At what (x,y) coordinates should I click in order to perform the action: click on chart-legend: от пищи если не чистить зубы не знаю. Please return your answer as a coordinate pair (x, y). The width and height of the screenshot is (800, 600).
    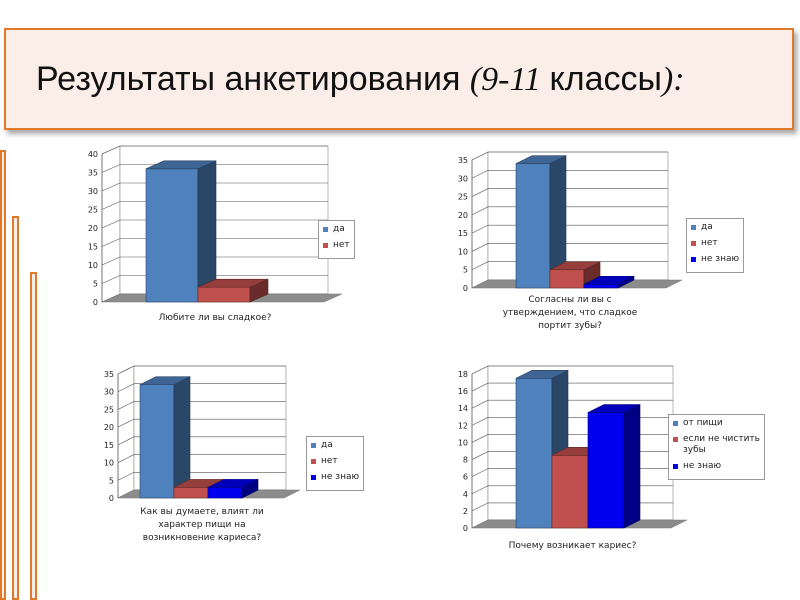
    Looking at the image, I should click on (716, 447).